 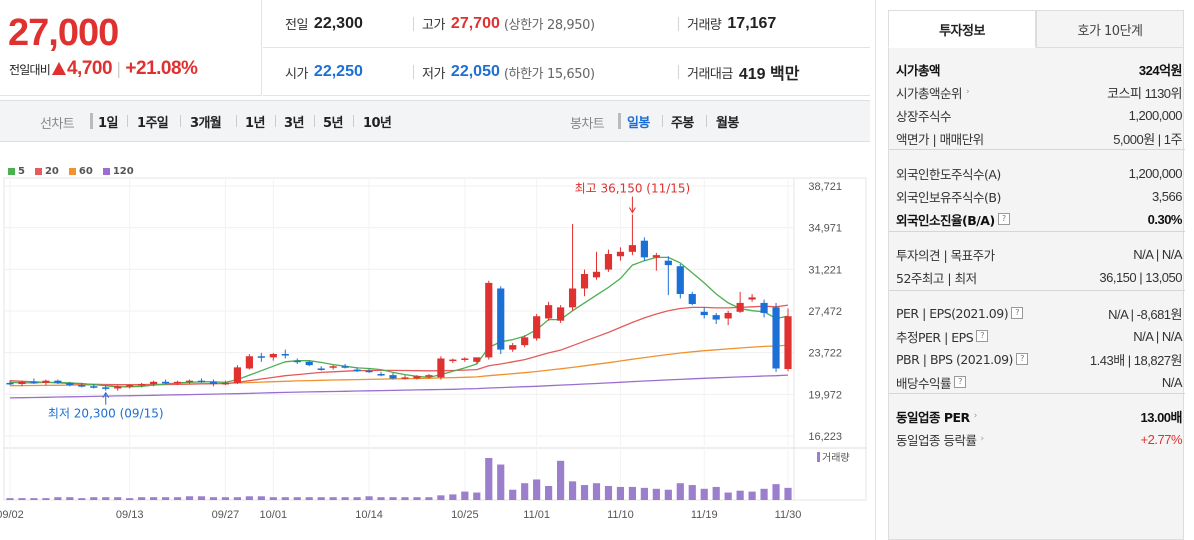 I want to click on x-tick-label: 11/10, so click(x=620, y=515).